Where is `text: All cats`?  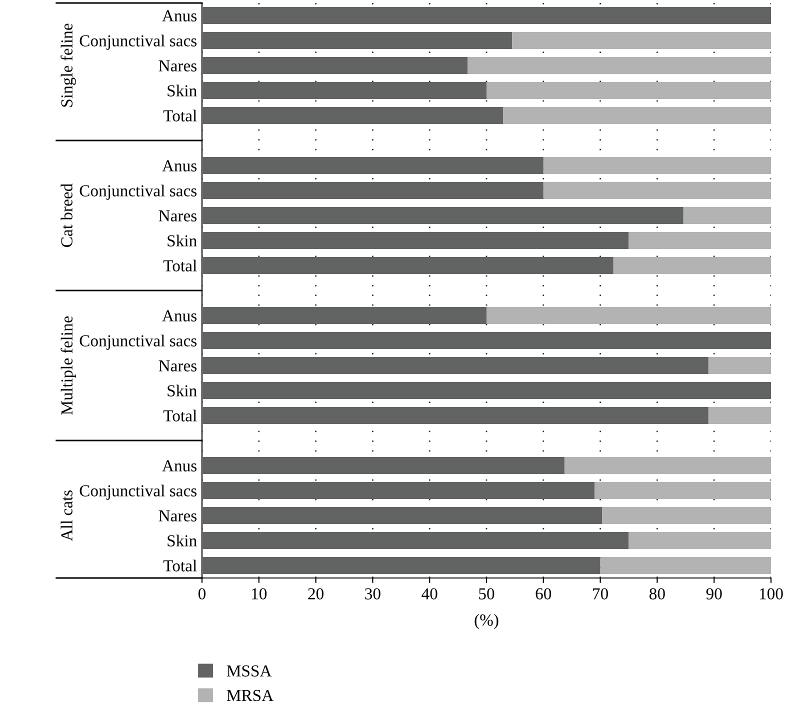 text: All cats is located at coordinates (66, 516).